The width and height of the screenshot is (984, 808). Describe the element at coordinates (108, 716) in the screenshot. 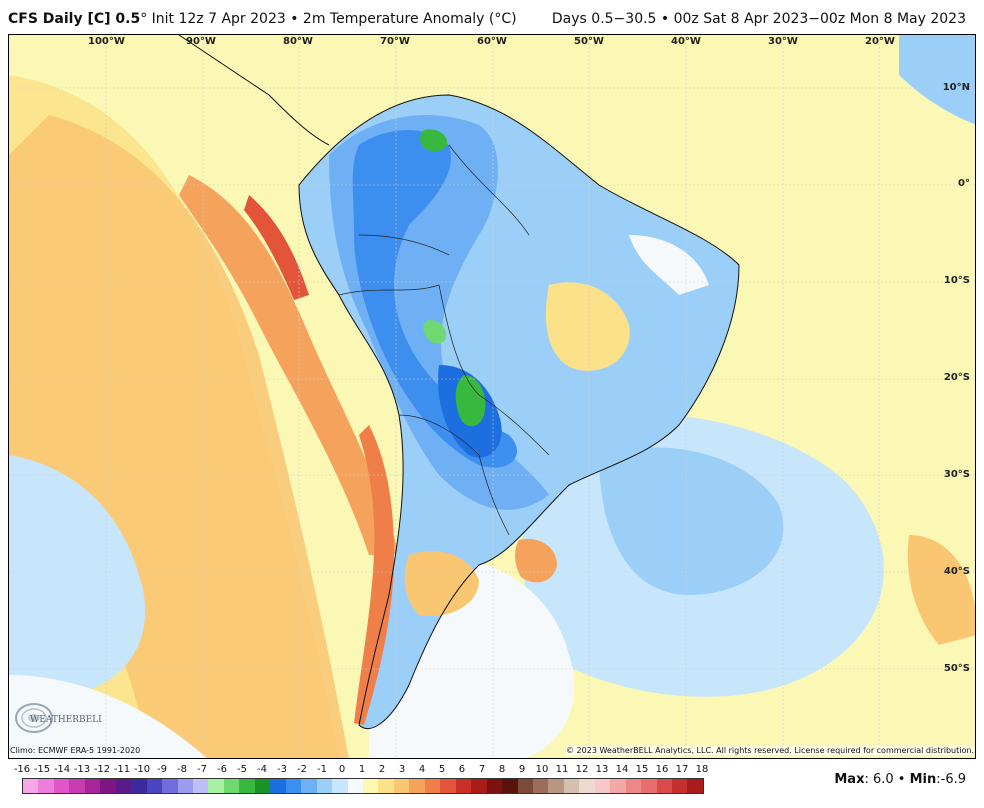

I see `neutral-pacific-south` at that location.